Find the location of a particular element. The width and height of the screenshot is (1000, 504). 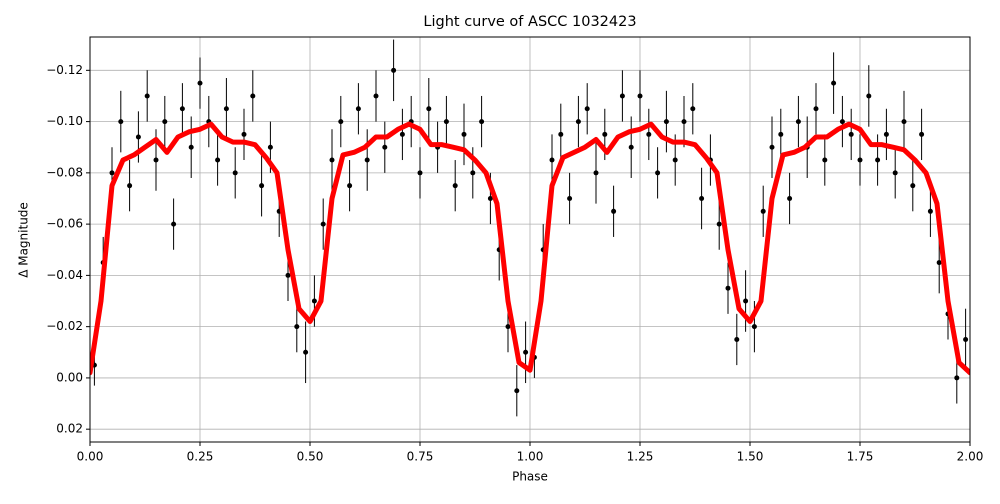

x-tick-label: 2.00 is located at coordinates (970, 457).